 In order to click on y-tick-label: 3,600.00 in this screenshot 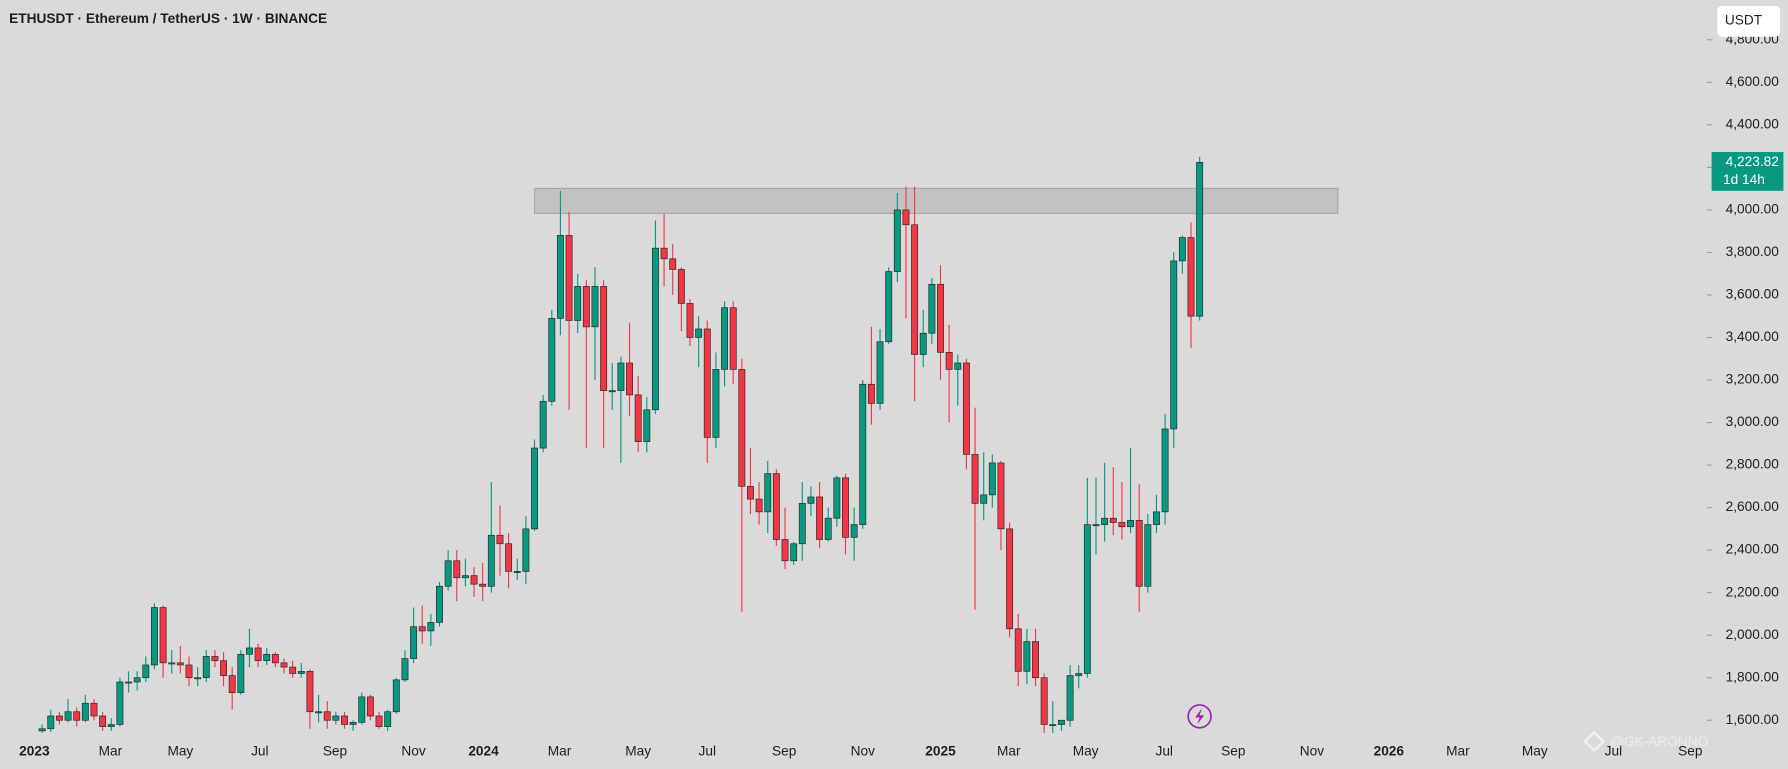, I will do `click(1753, 294)`.